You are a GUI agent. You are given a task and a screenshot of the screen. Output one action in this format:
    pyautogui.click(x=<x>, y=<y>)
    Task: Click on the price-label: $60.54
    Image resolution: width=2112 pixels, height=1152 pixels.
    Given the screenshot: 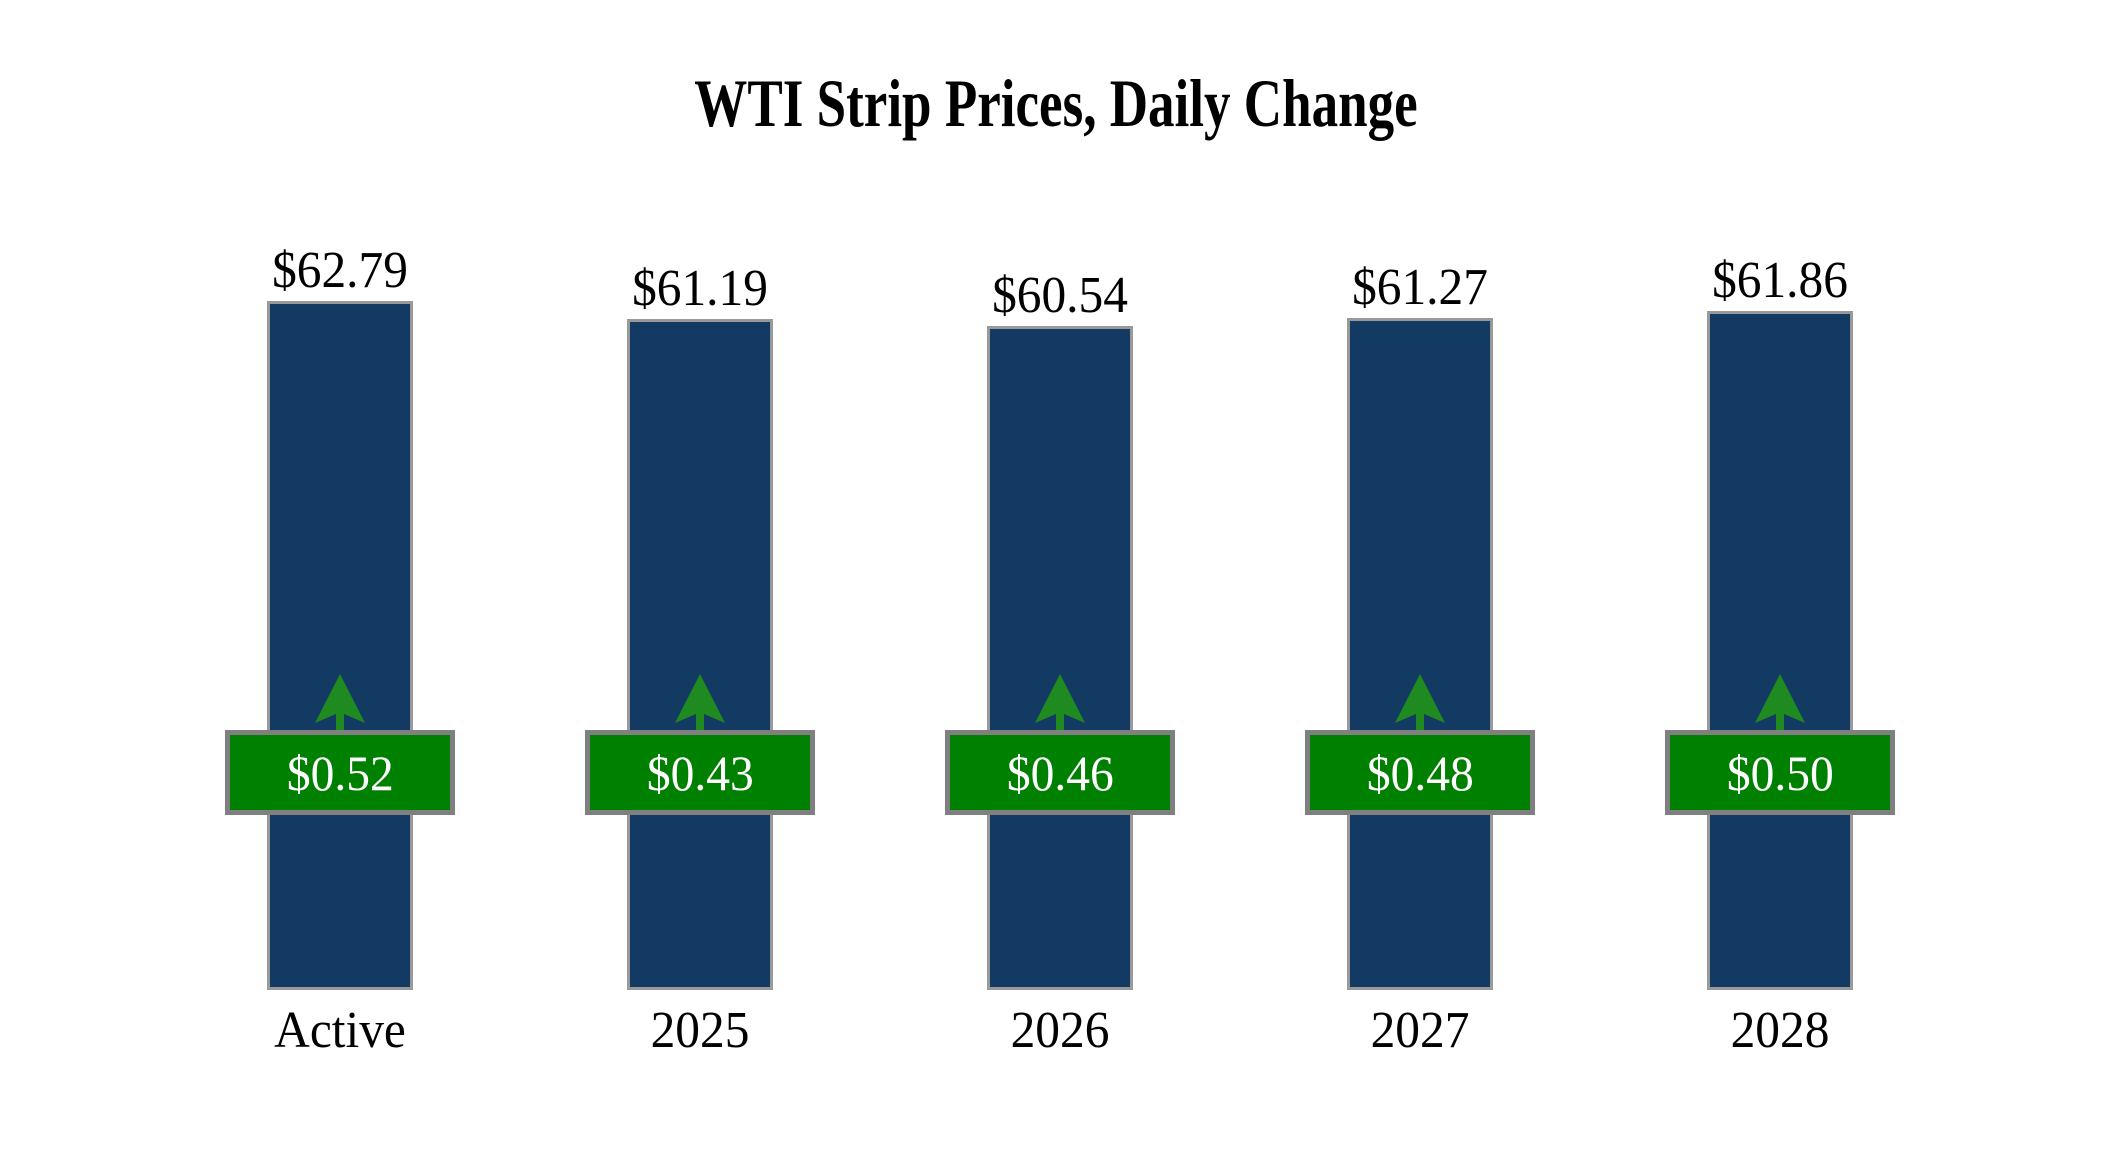 What is the action you would take?
    pyautogui.click(x=1060, y=295)
    